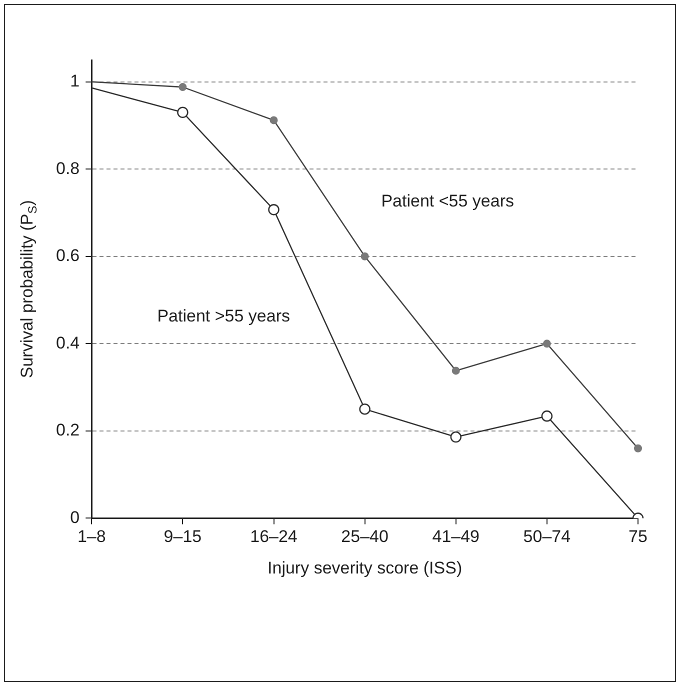  Describe the element at coordinates (456, 536) in the screenshot. I see `x-tick-label: 41–49` at that location.